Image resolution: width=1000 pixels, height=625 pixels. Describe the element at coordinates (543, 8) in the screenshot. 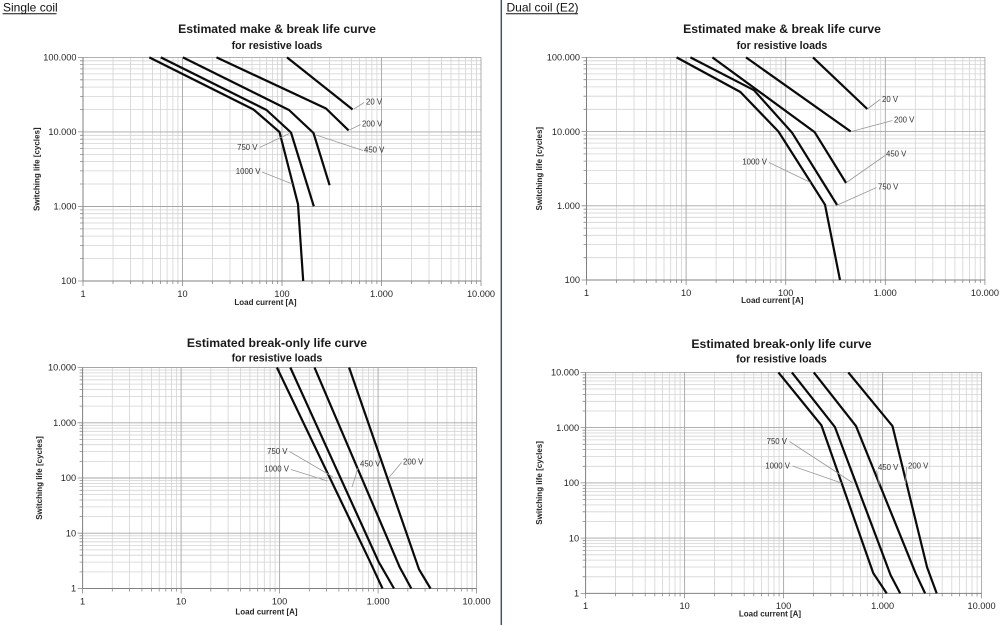

I see `svg-text: Dual coil (E2)` at that location.